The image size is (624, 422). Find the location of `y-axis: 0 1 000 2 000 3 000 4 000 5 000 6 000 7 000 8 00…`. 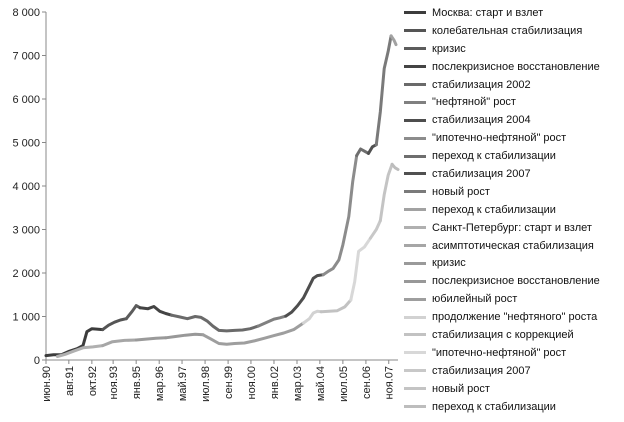

y-axis: 0 1 000 2 000 3 000 4 000 5 000 6 000 7 000 8 00… is located at coordinates (29, 187).